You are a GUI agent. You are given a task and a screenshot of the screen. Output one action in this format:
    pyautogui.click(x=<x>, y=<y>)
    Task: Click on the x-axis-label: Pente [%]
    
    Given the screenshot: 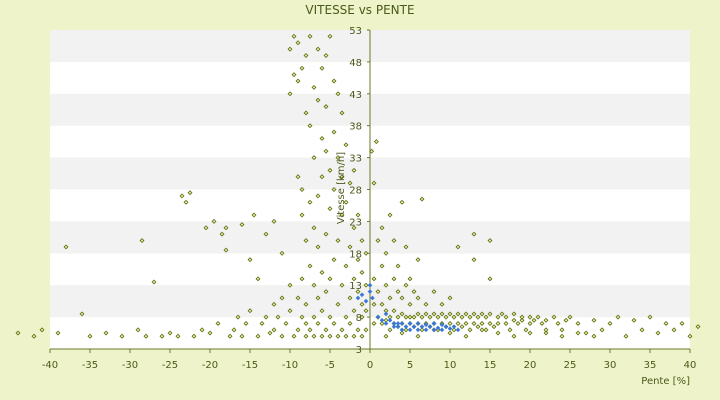 What is the action you would take?
    pyautogui.click(x=665, y=381)
    